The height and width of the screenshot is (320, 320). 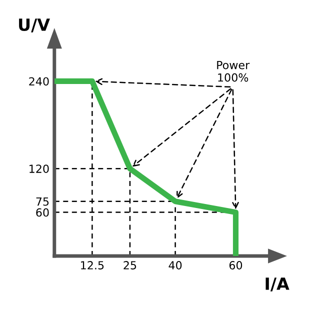 What do you see at coordinates (130, 265) in the screenshot?
I see `x-tick-label: 25` at bounding box center [130, 265].